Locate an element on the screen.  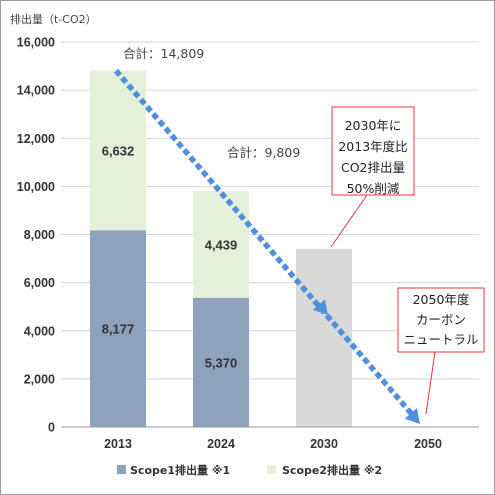
callout-text: 2013年度比 is located at coordinates (372, 146).